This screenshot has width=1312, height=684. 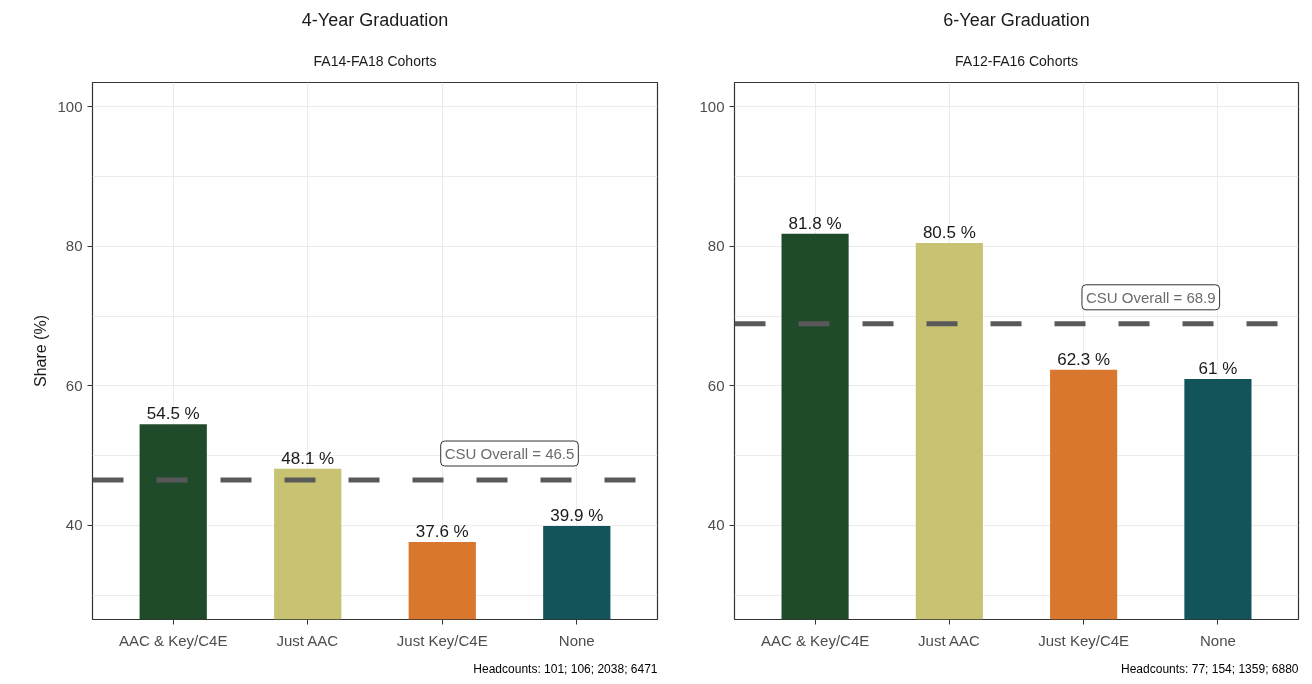 I want to click on chart-subtitle: FA12-FA16 Cohorts, so click(x=1016, y=60).